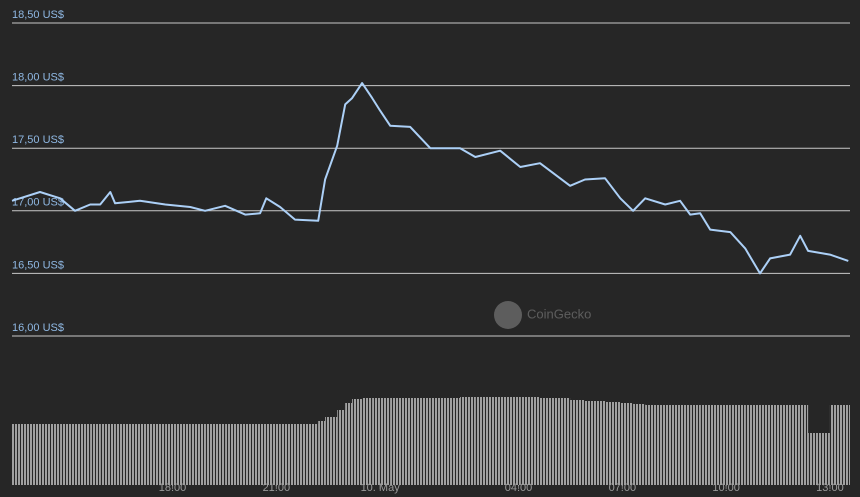 The height and width of the screenshot is (497, 860). Describe the element at coordinates (38, 328) in the screenshot. I see `y-tick-label: 16,00 US$` at that location.